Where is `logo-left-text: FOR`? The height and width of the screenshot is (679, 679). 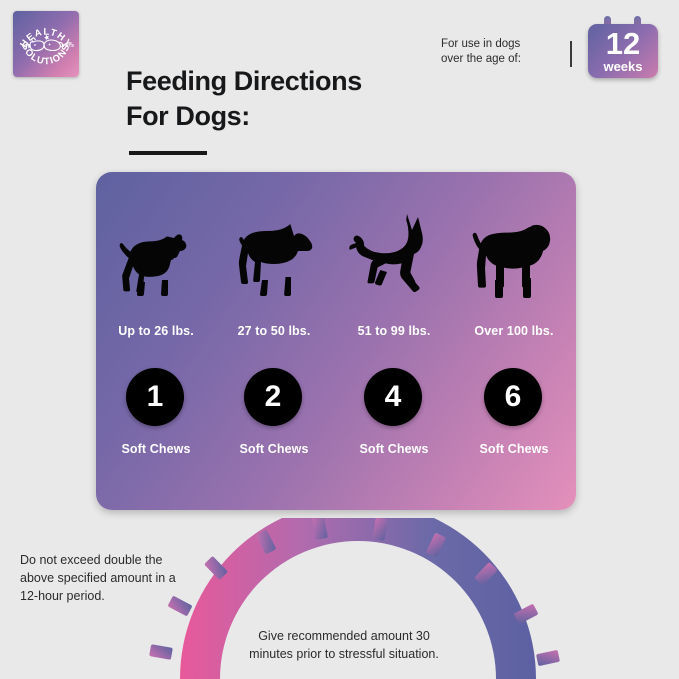
logo-left-text: FOR is located at coordinates (26, 45).